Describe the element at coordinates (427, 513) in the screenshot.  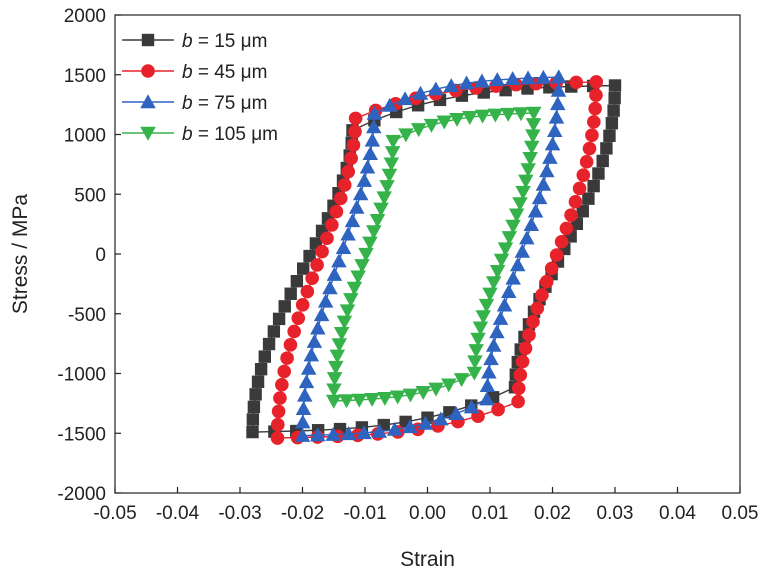
I see `x-tick-label: 0.00` at that location.